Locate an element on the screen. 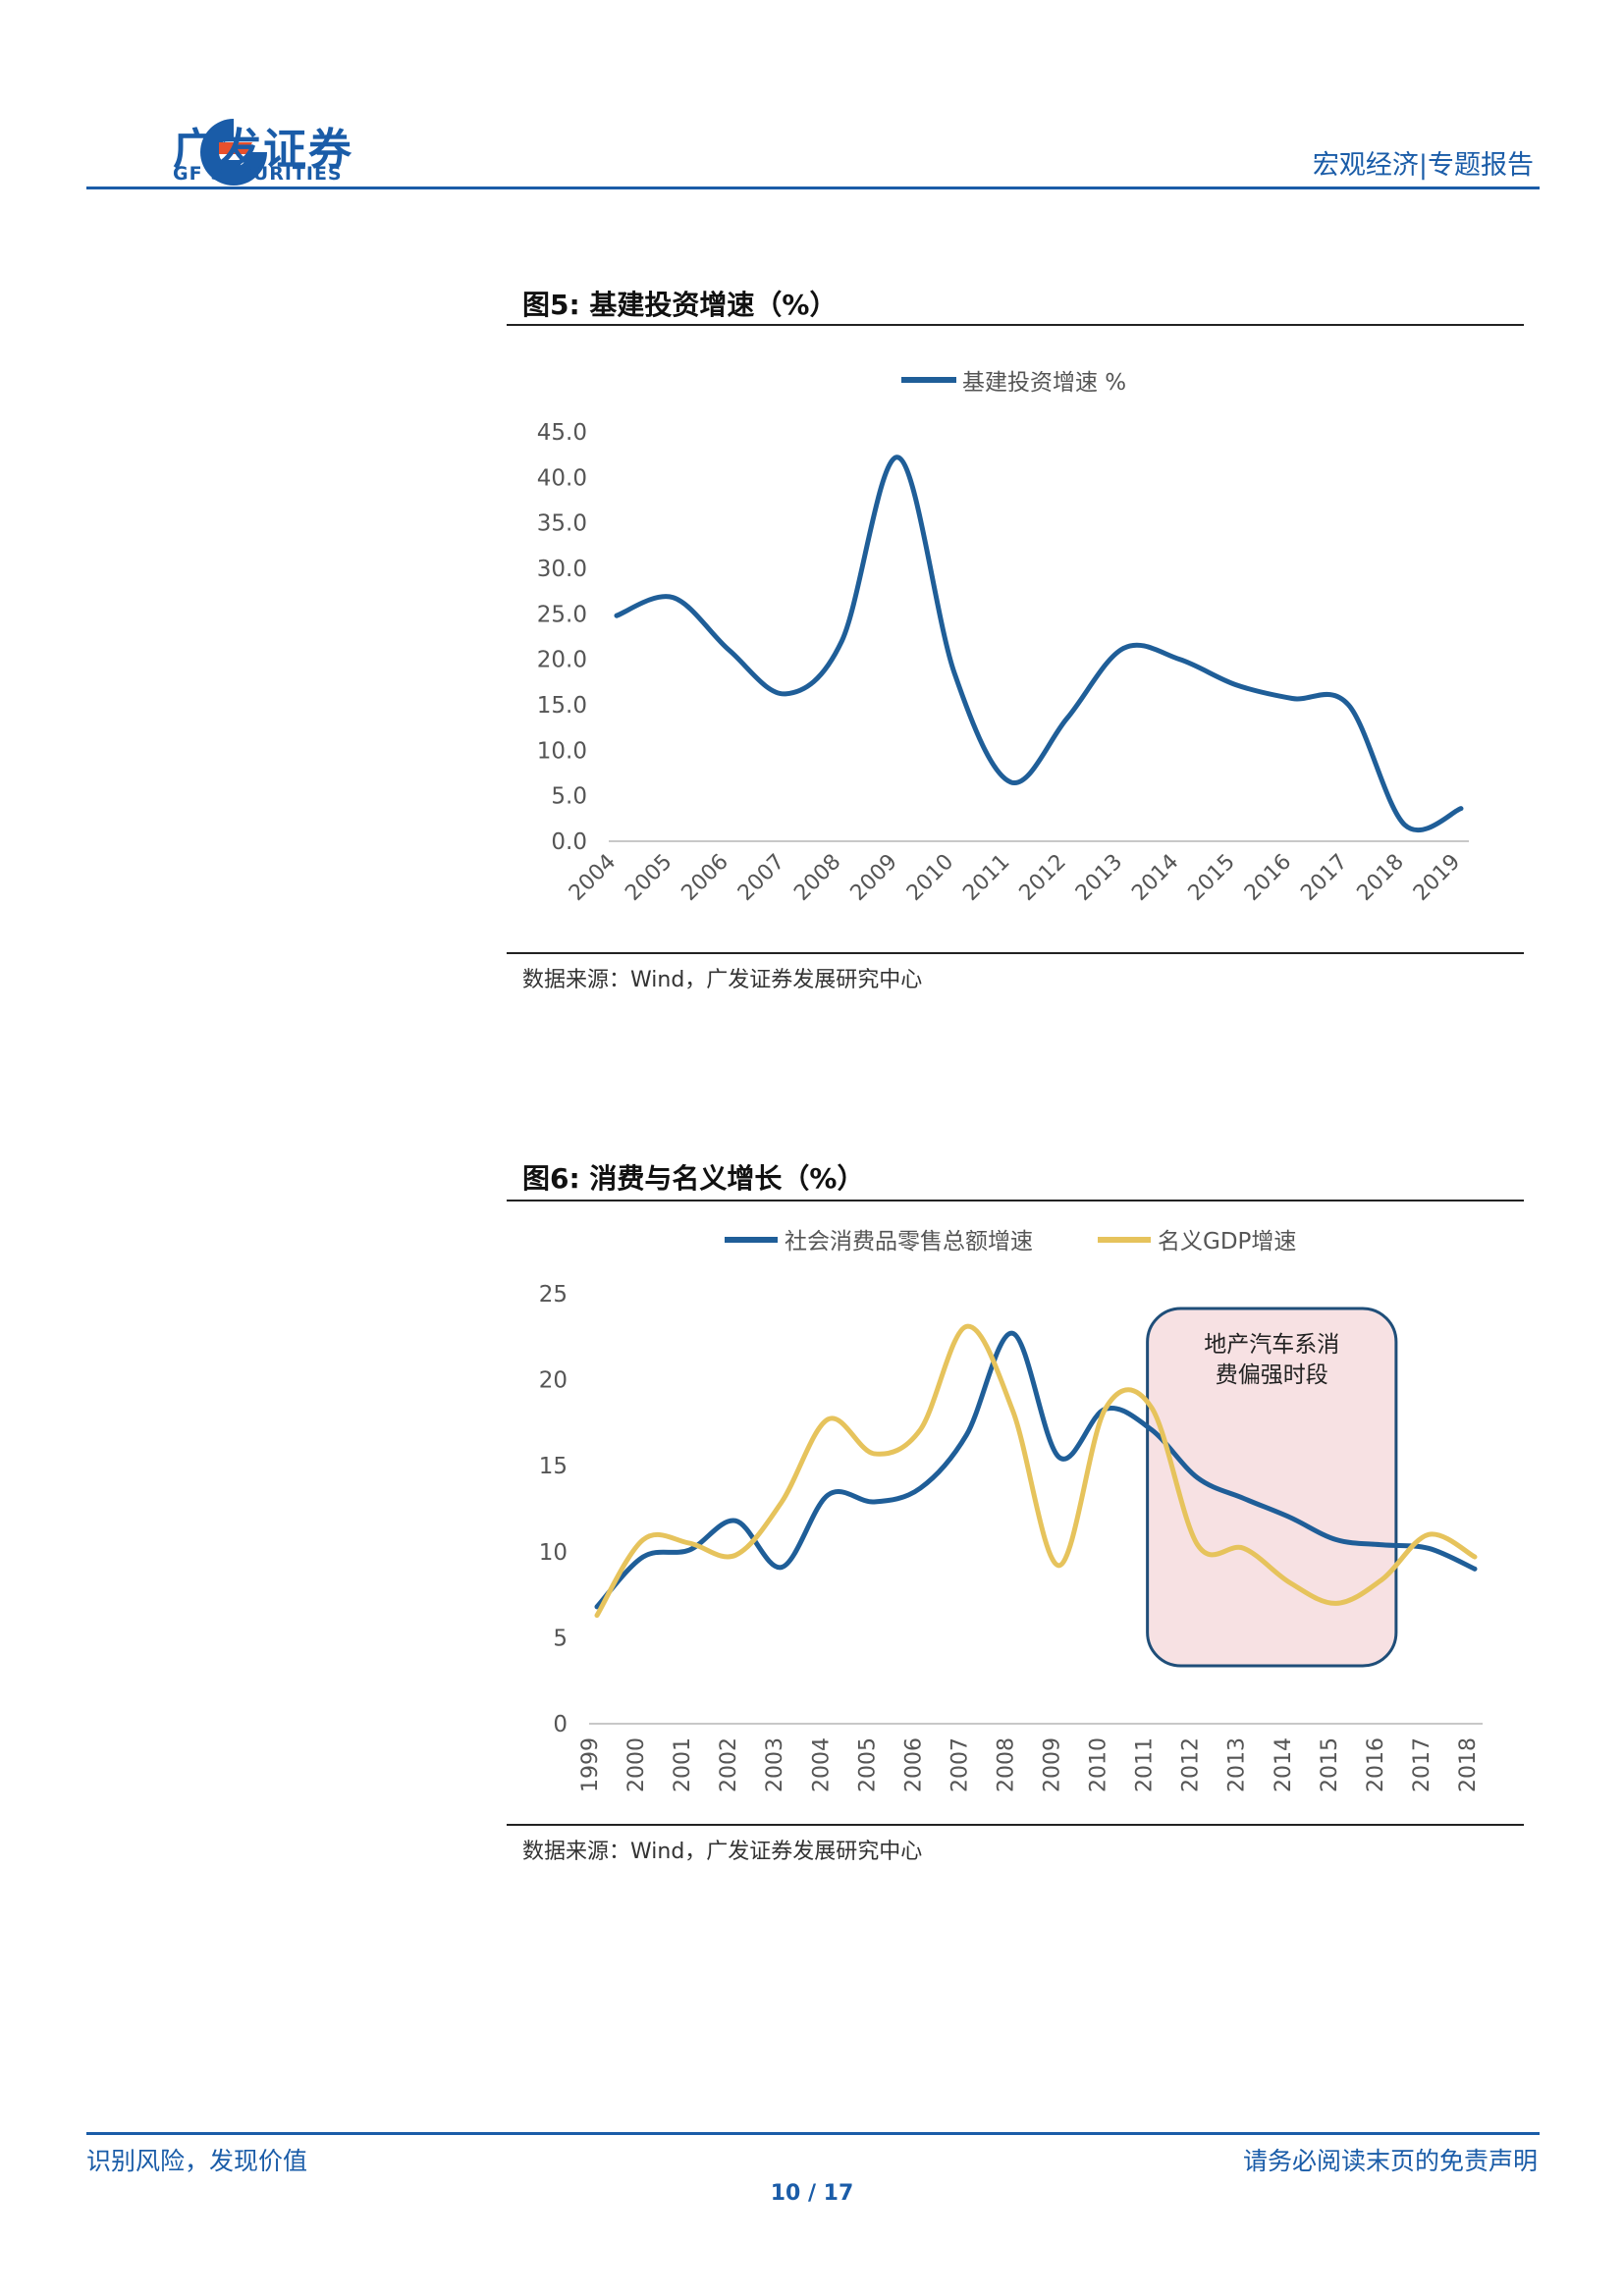  chart6-annotation-line2: 费偏强时段 is located at coordinates (1272, 1375).